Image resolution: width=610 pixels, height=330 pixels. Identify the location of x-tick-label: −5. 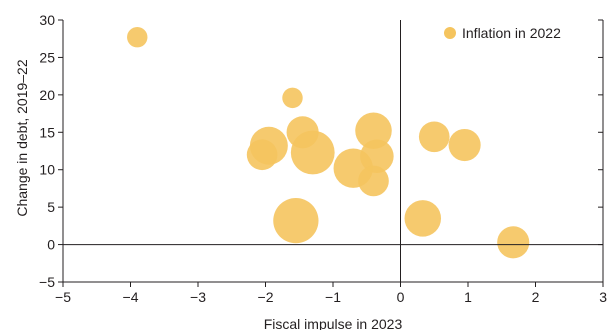
(63, 297).